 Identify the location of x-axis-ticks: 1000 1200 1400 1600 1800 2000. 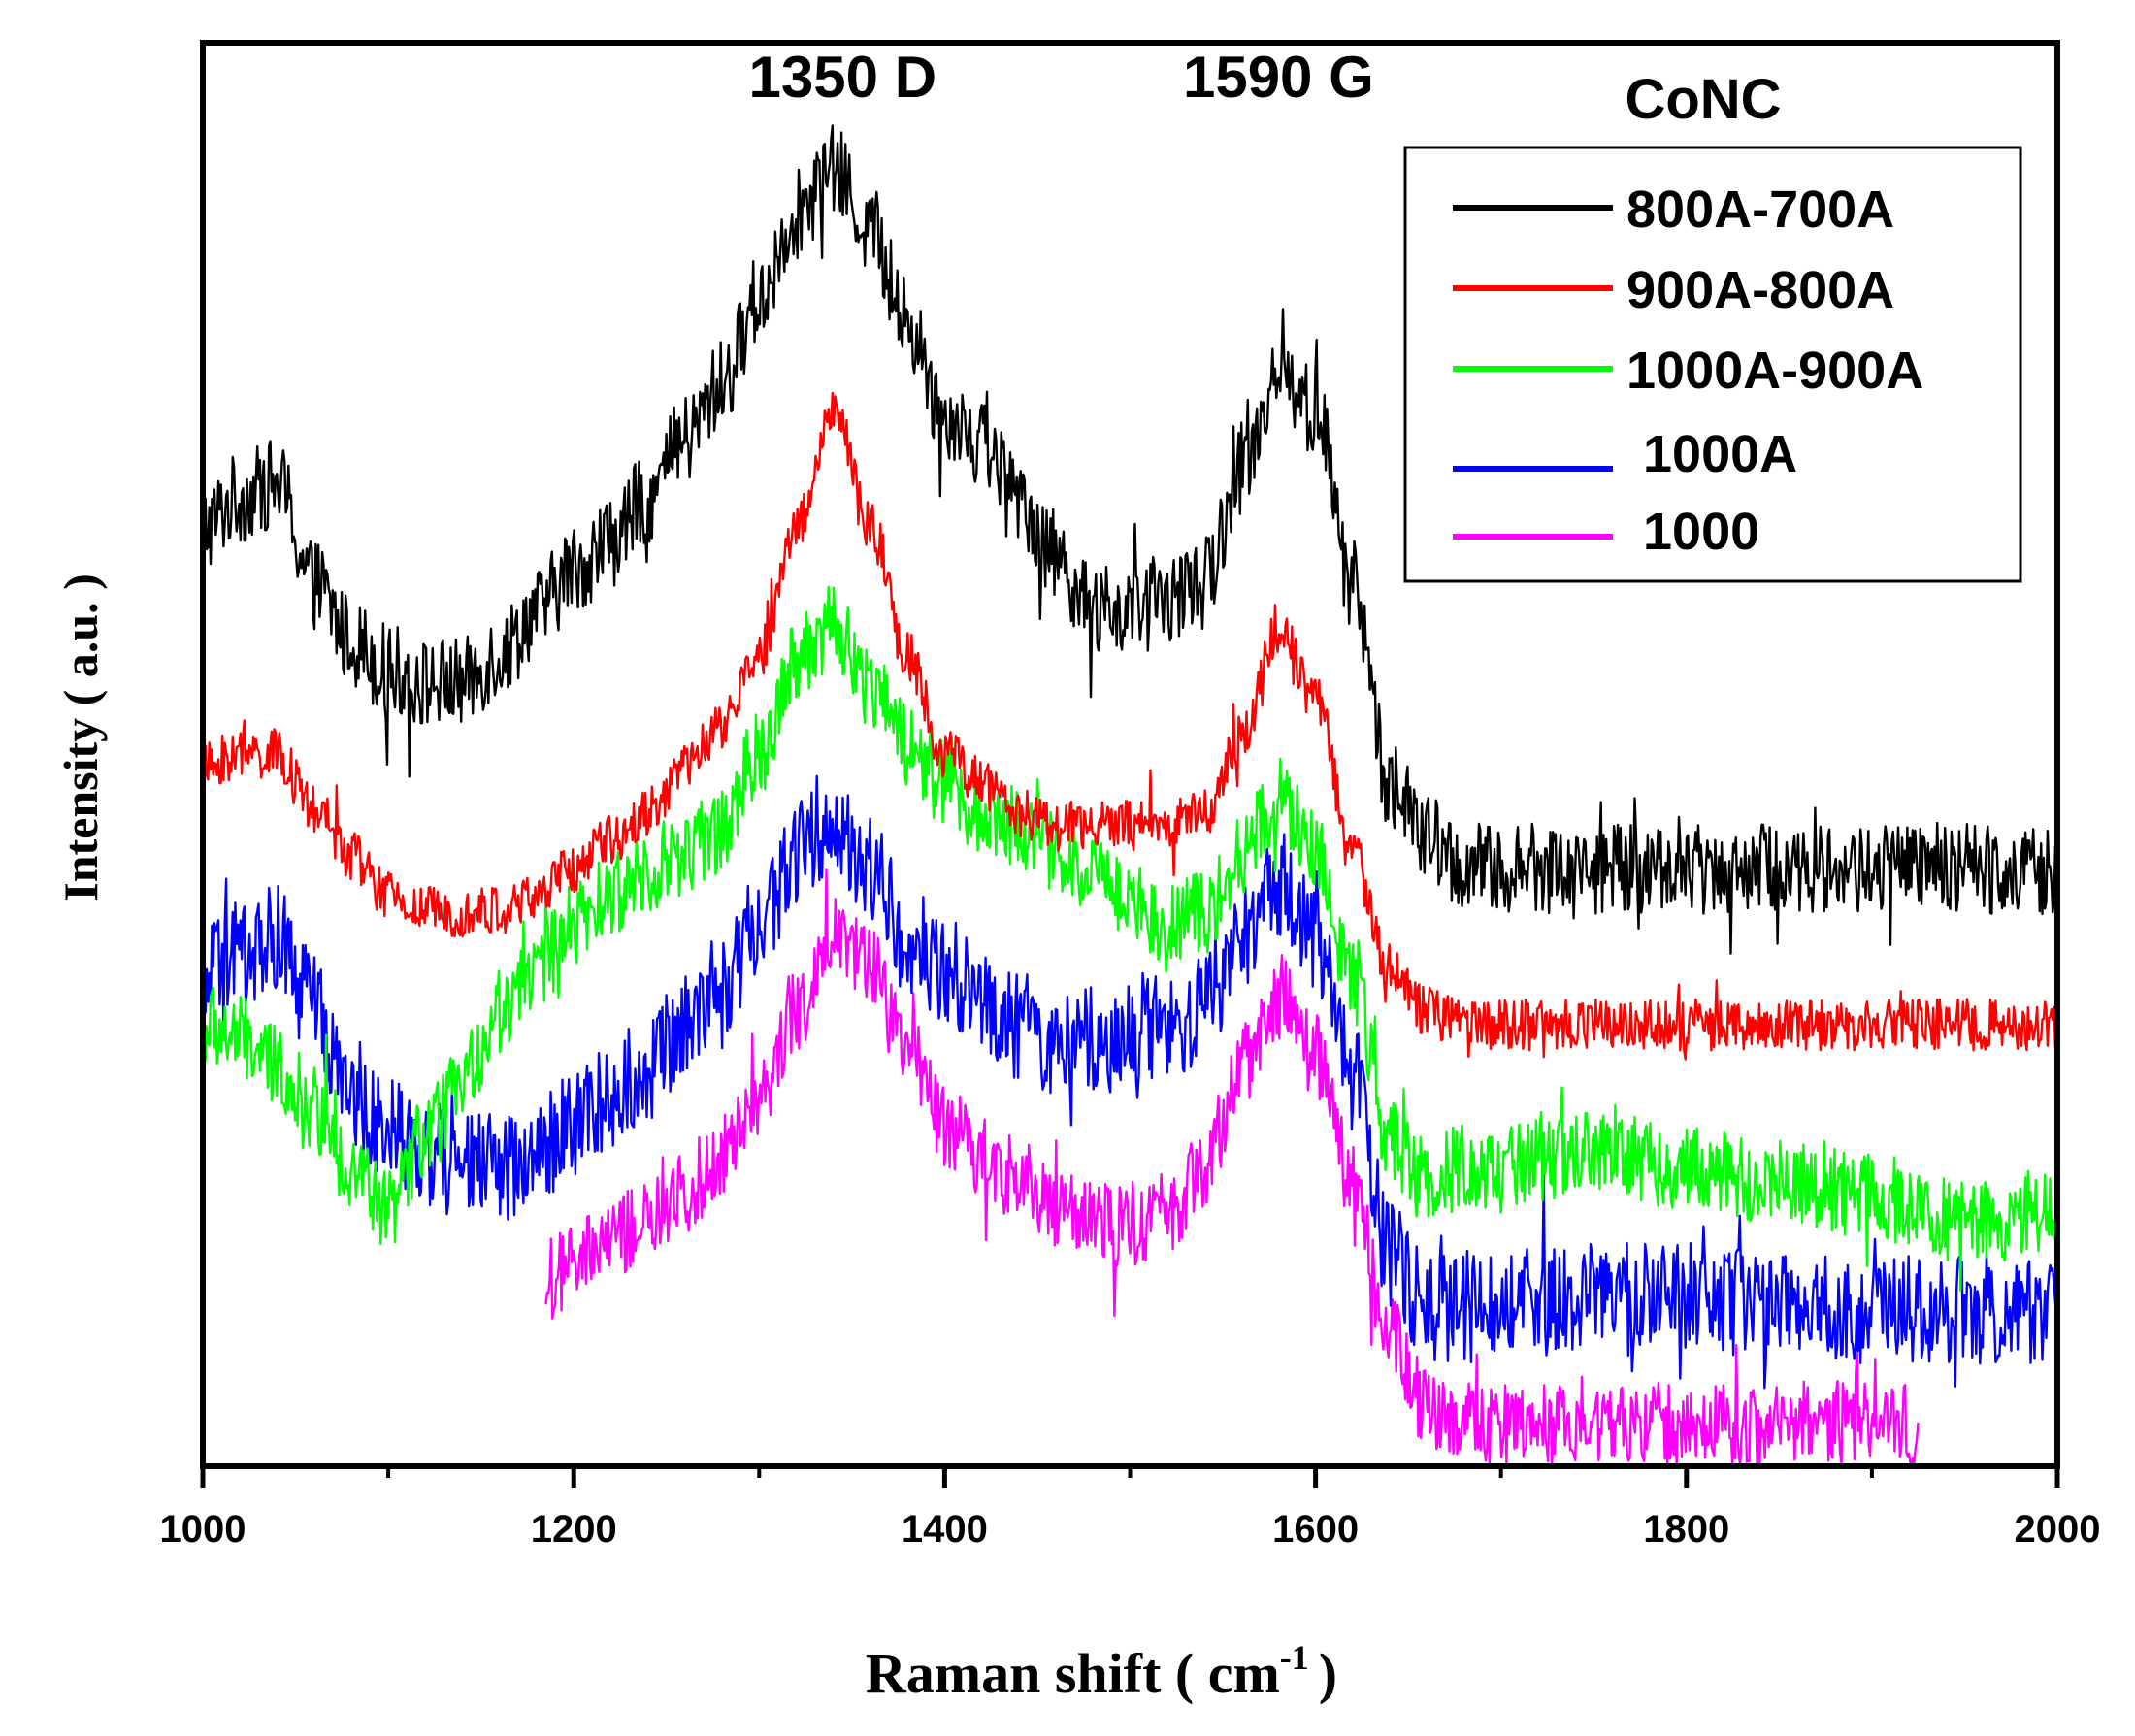
(1130, 1508).